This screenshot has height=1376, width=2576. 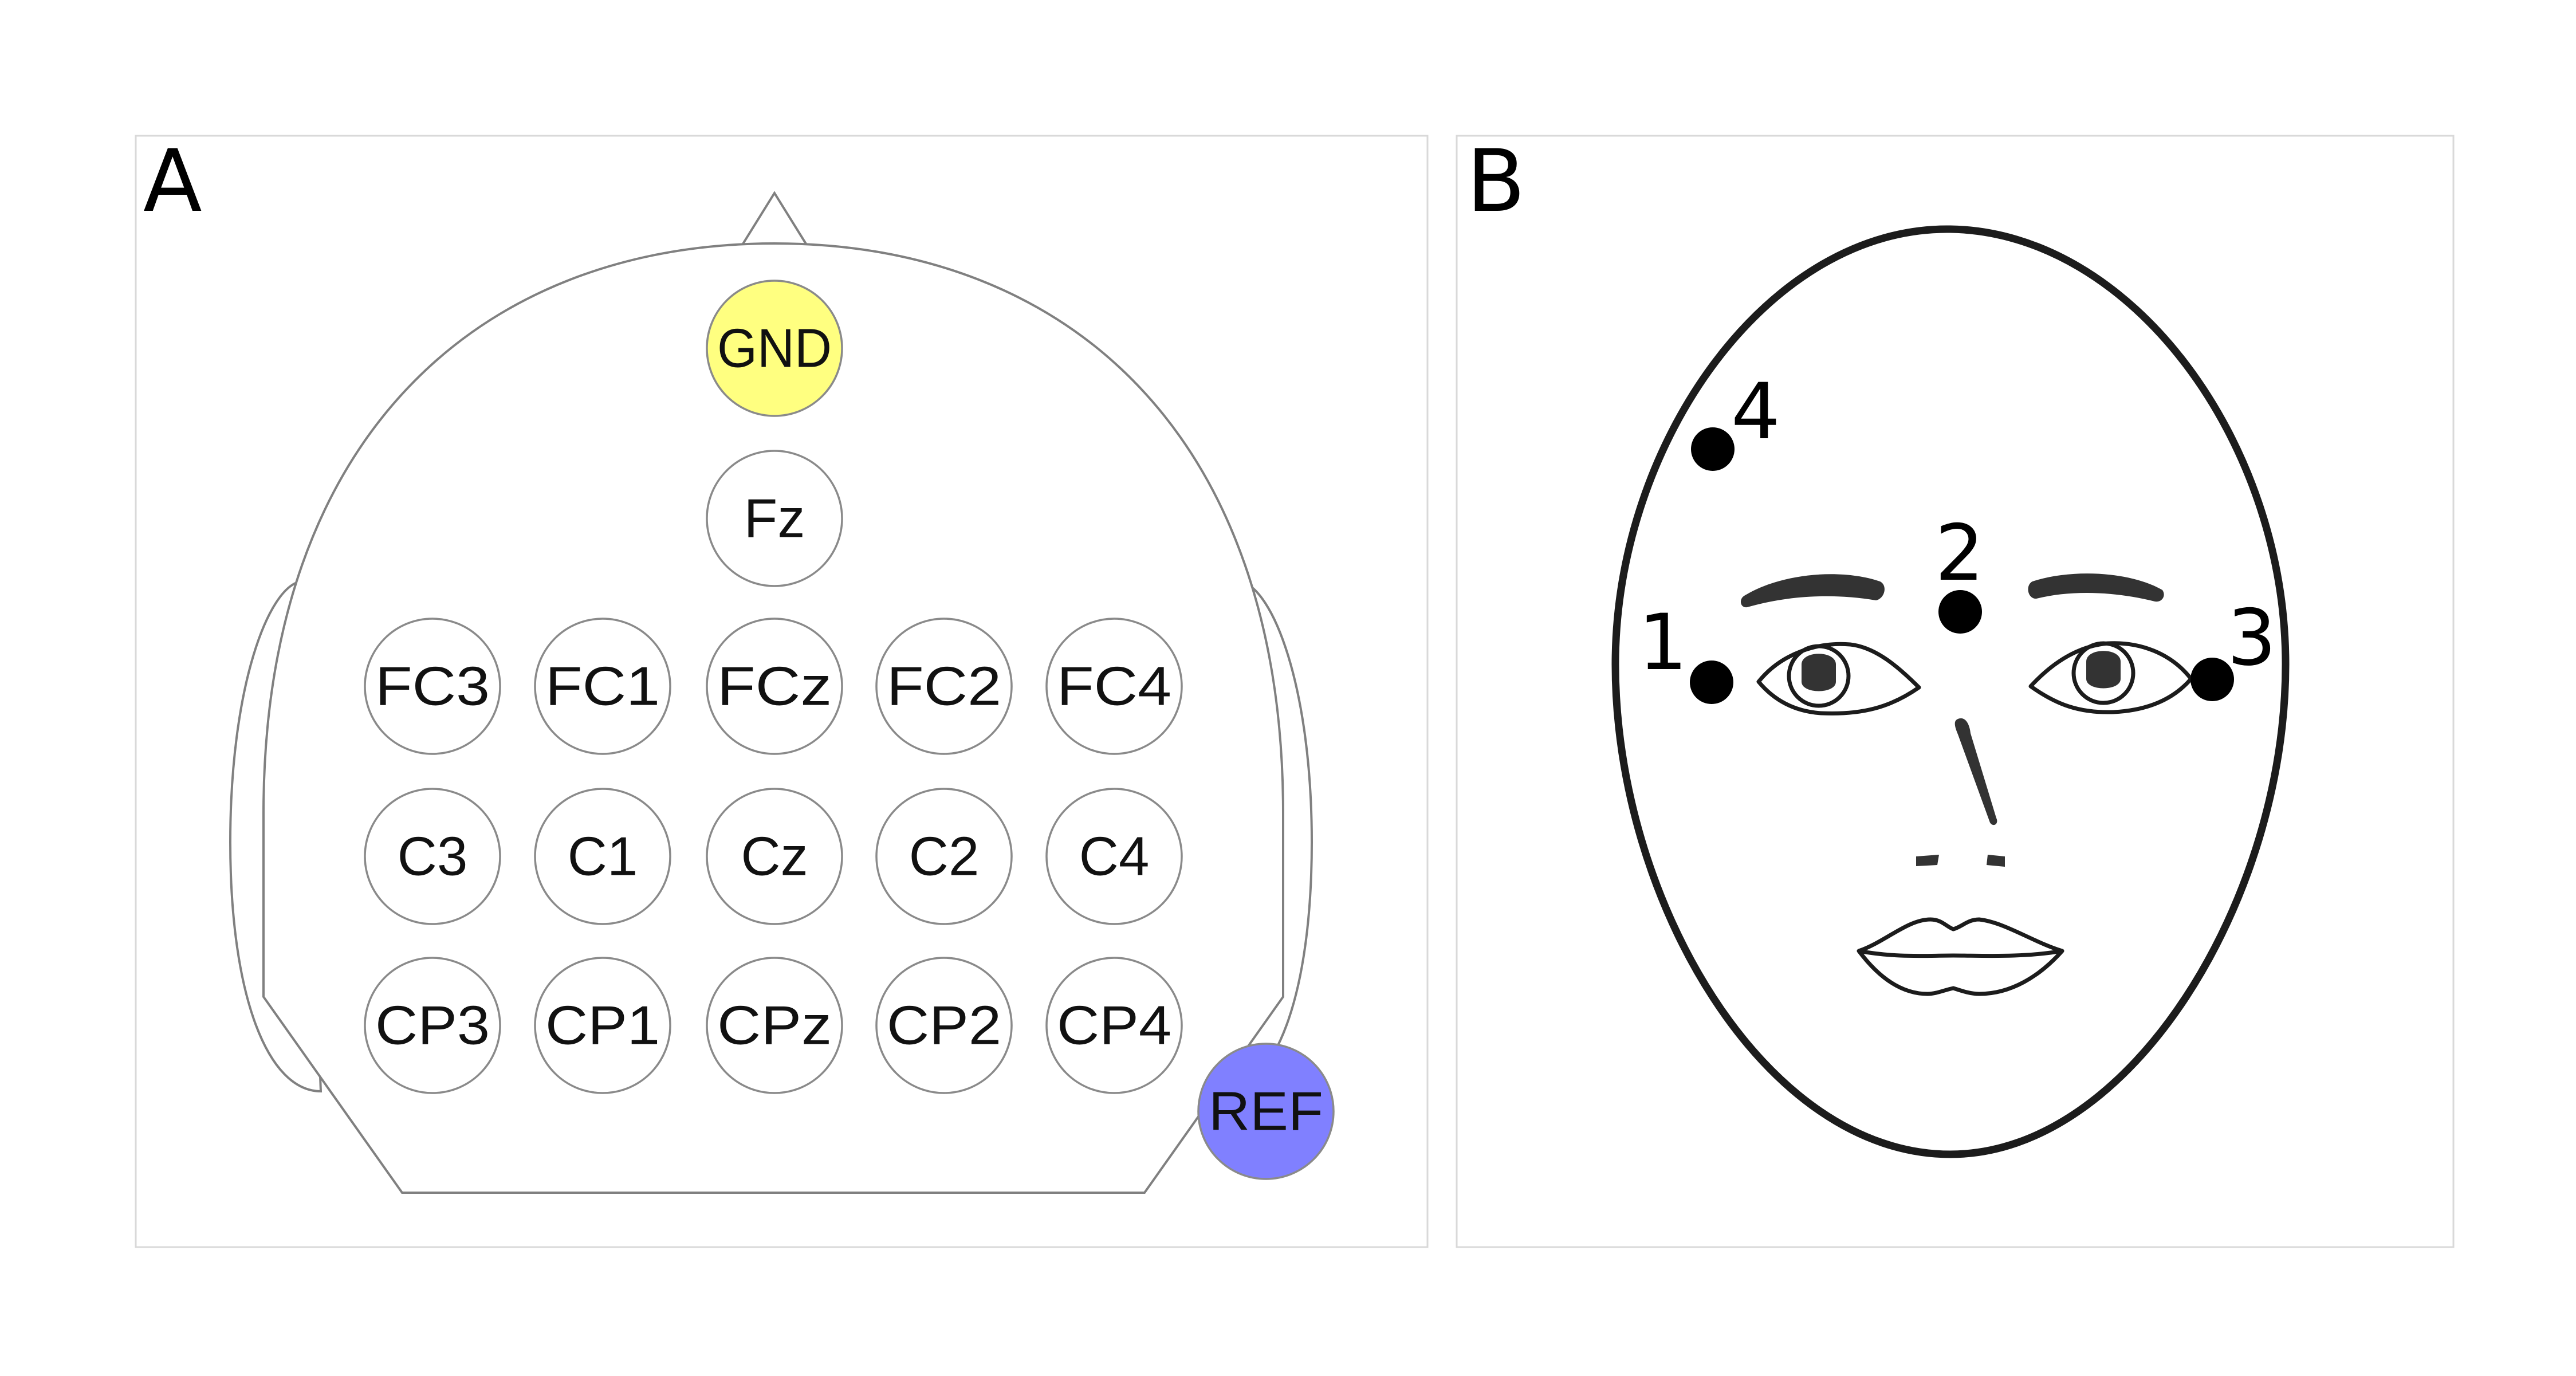 I want to click on electrode-fc1: FC1, so click(x=602, y=686).